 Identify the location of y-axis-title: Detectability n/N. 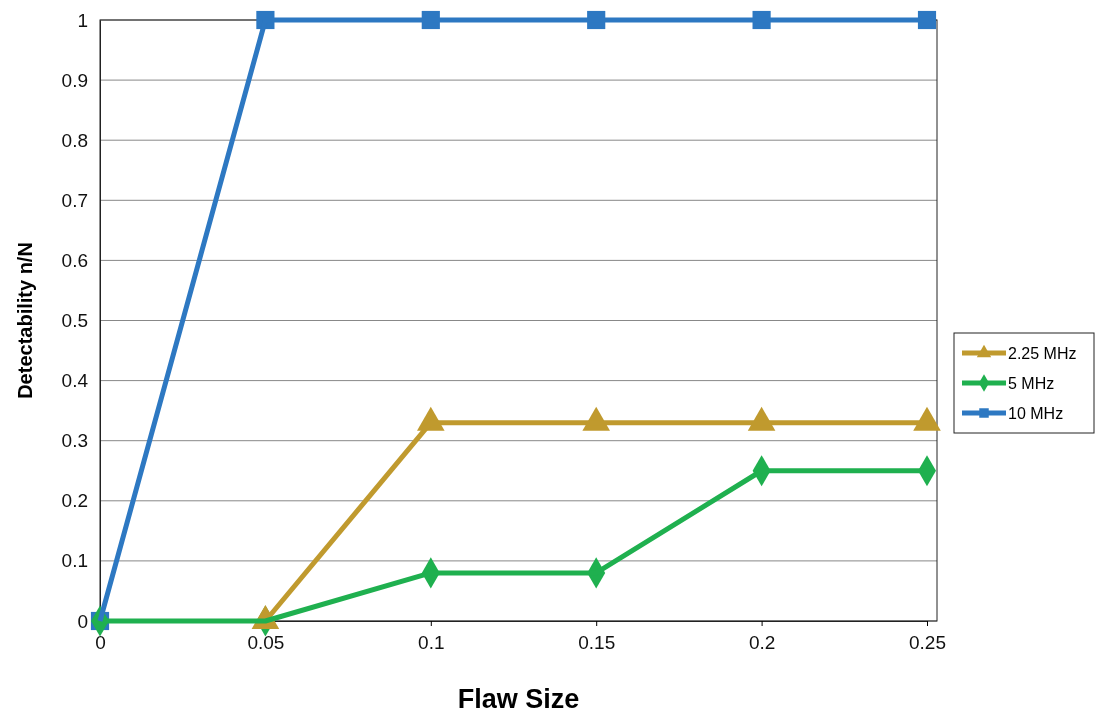
(25, 320).